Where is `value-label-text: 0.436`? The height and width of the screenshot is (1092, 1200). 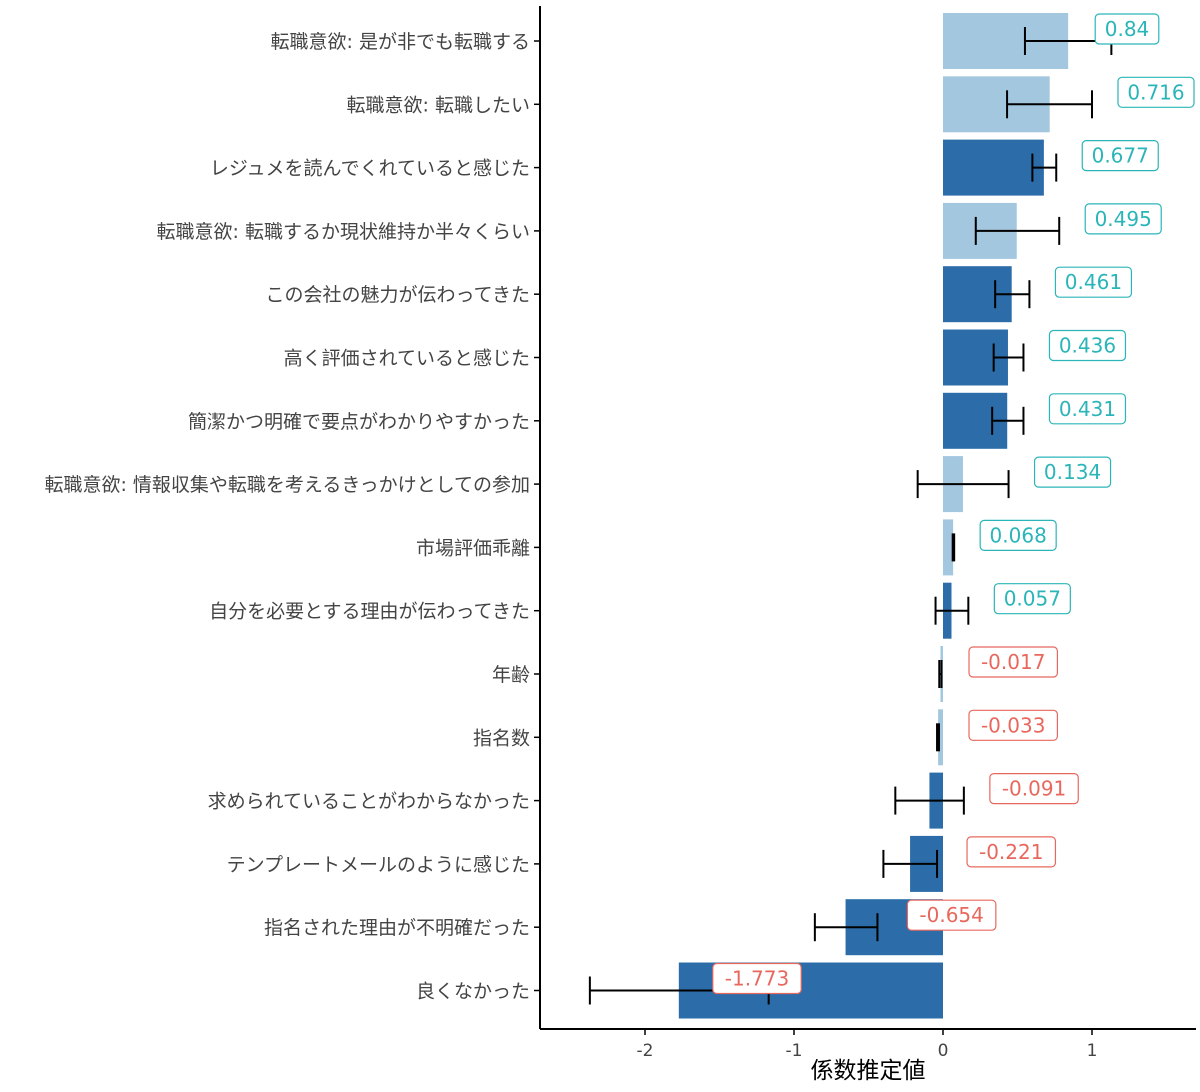
value-label-text: 0.436 is located at coordinates (1087, 346).